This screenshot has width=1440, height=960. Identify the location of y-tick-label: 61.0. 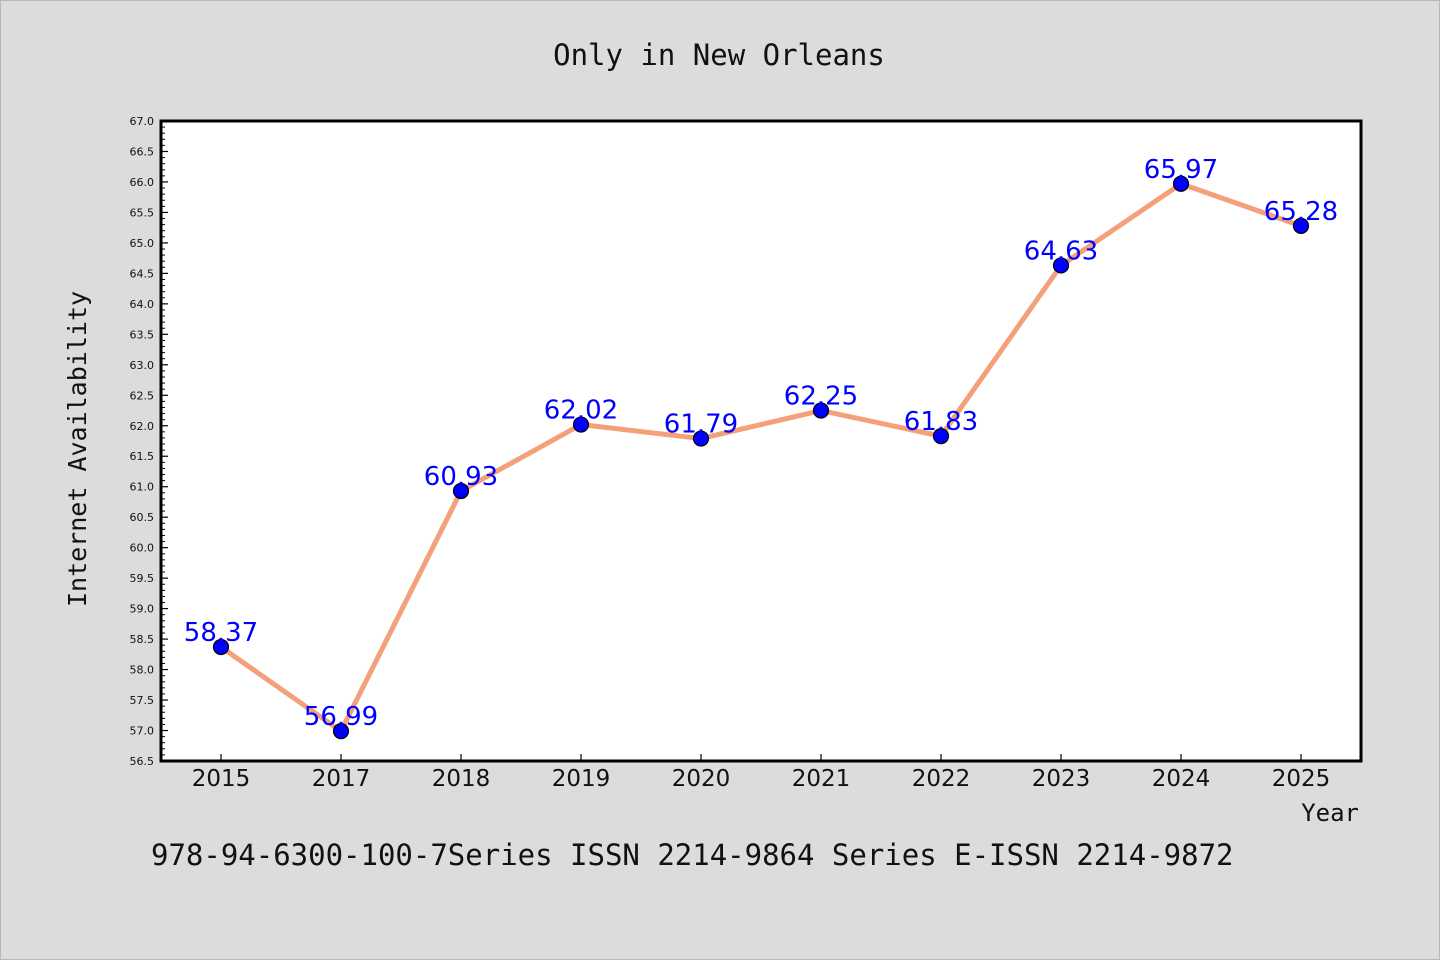
(142, 487).